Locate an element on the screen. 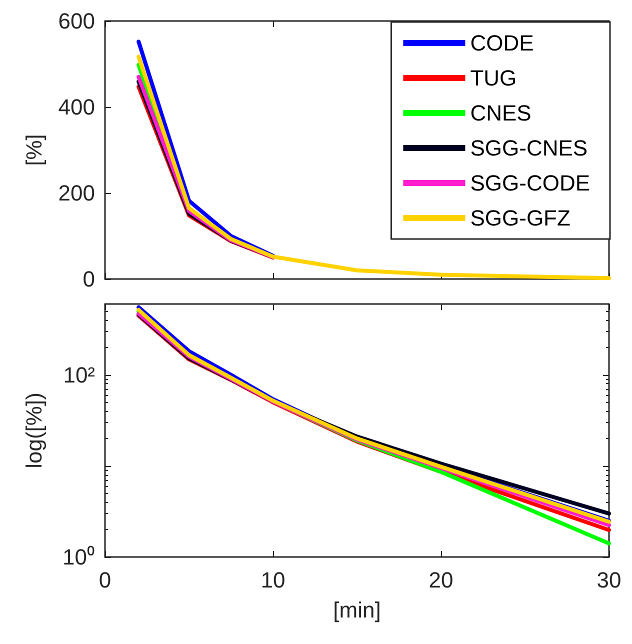 This screenshot has width=632, height=644. y-tick-label: 400 is located at coordinates (76, 107).